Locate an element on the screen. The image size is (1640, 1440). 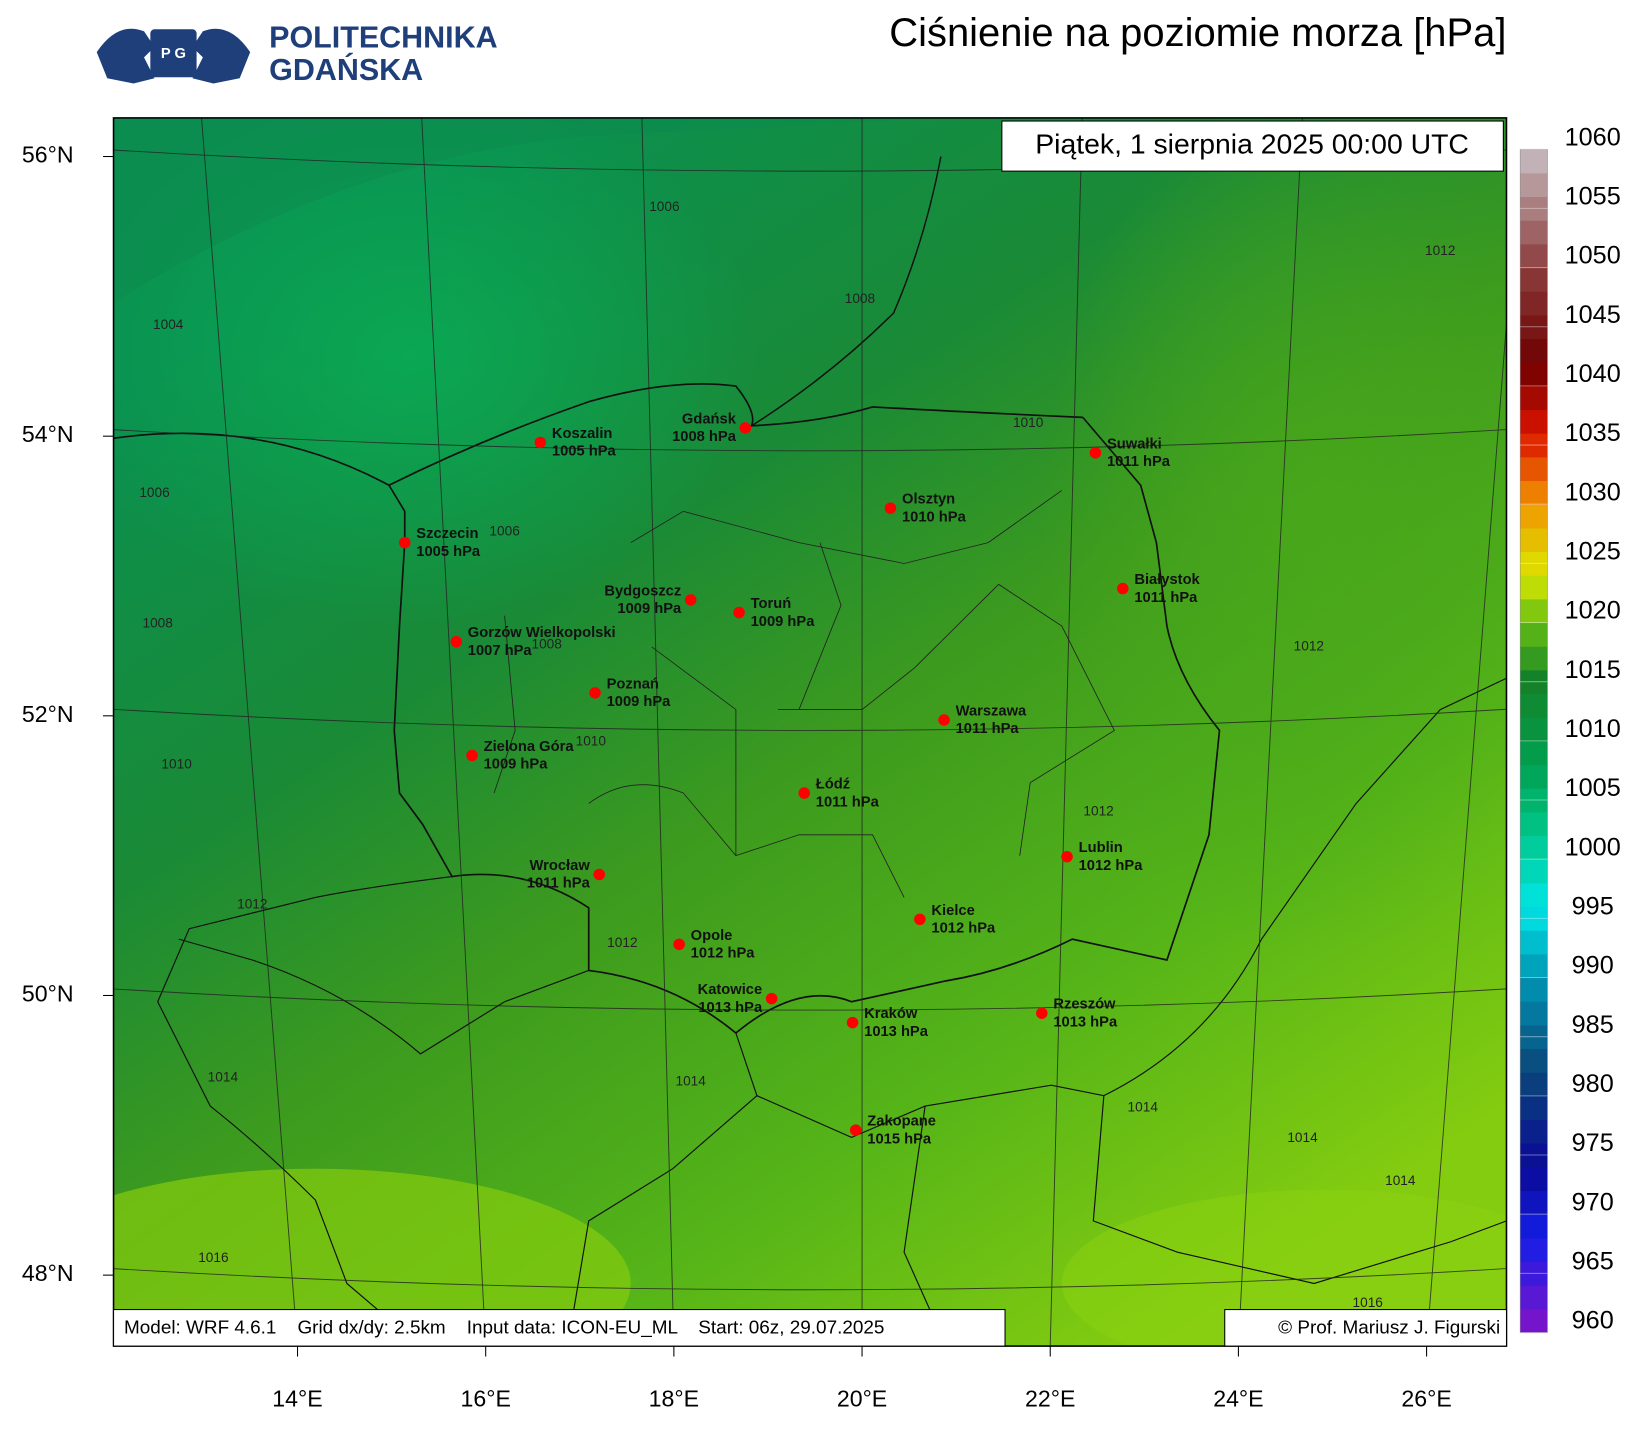
copyright: © Prof. Mariusz J. Figurski is located at coordinates (1389, 1326).